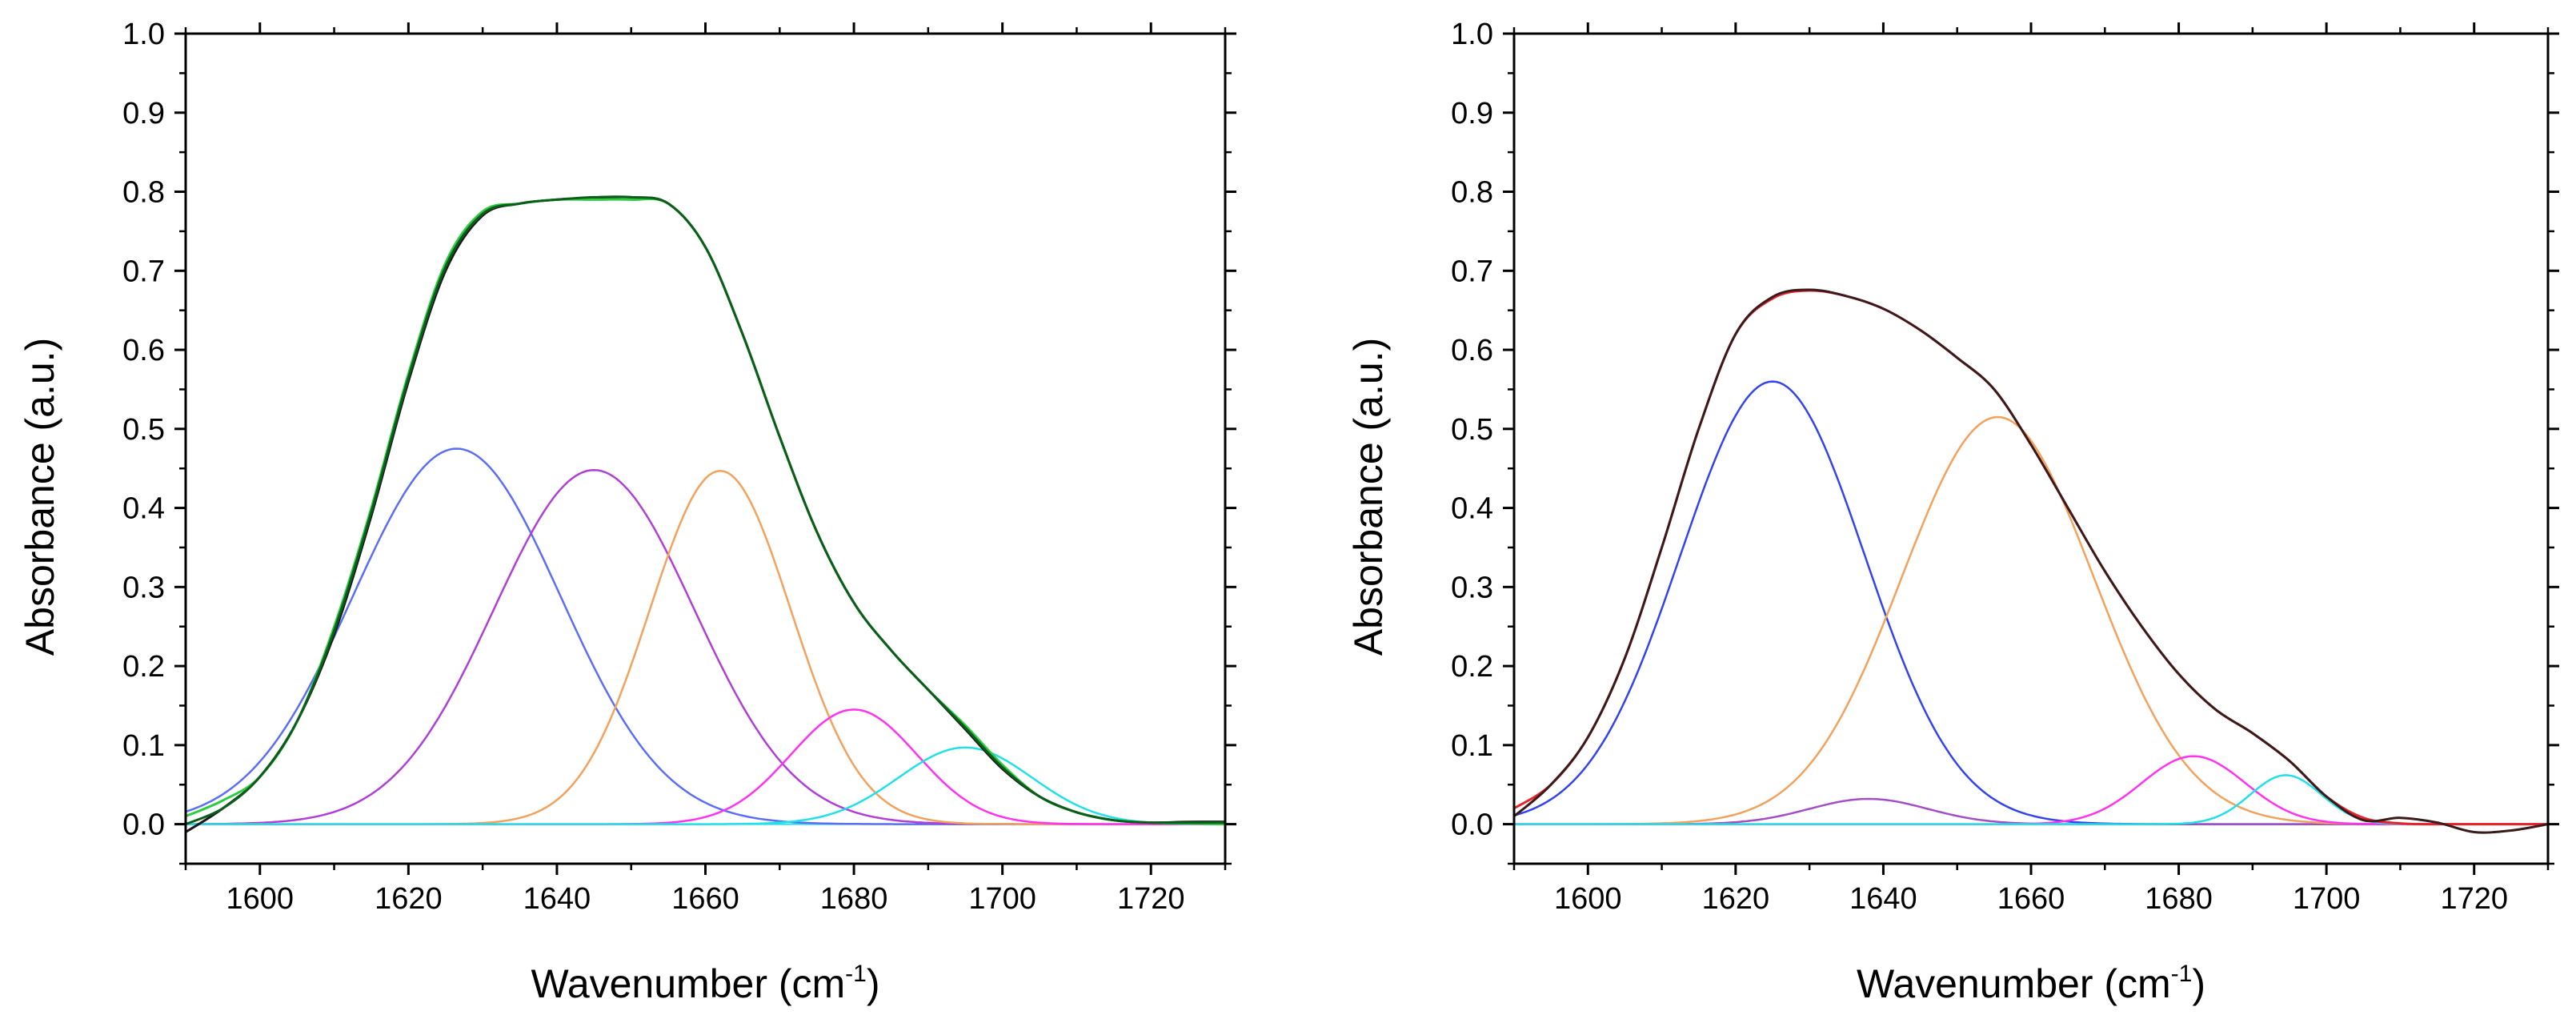  Describe the element at coordinates (143, 430) in the screenshot. I see `left-ytick-label: 0.5` at that location.